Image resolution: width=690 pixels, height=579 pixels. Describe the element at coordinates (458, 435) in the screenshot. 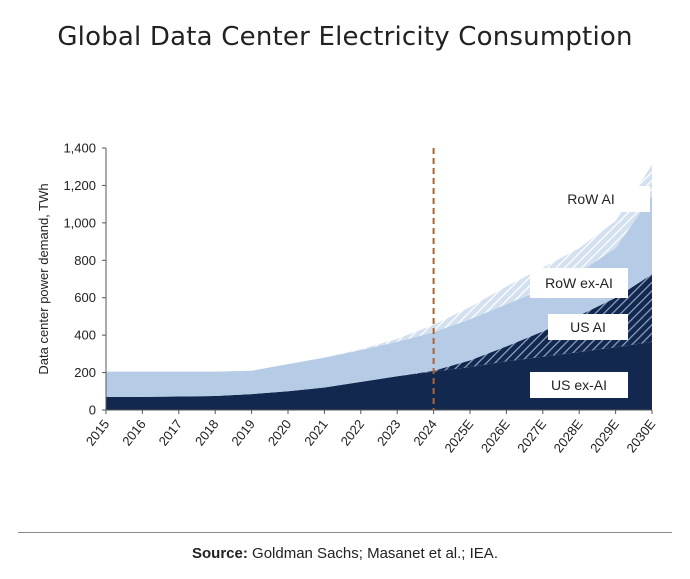

I see `x-tick-label: 2025E` at that location.